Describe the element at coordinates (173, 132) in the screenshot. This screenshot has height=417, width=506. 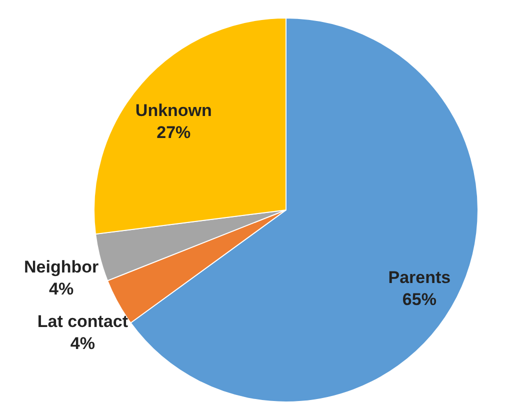
I see `data-label: 27%` at that location.